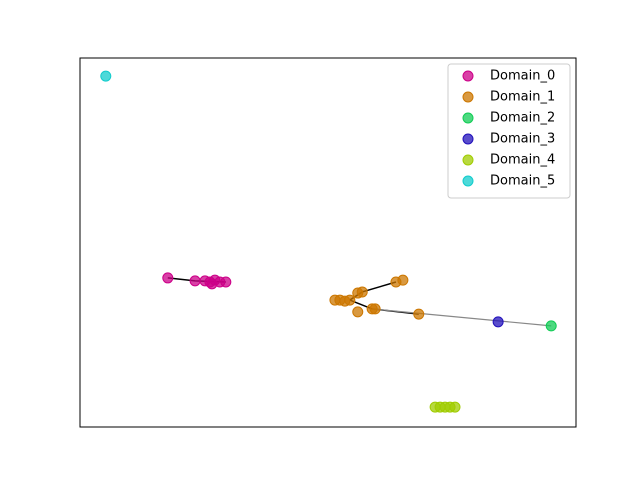 Image resolution: width=640 pixels, height=480 pixels. What do you see at coordinates (462, 317) in the screenshot?
I see `connector-line` at bounding box center [462, 317].